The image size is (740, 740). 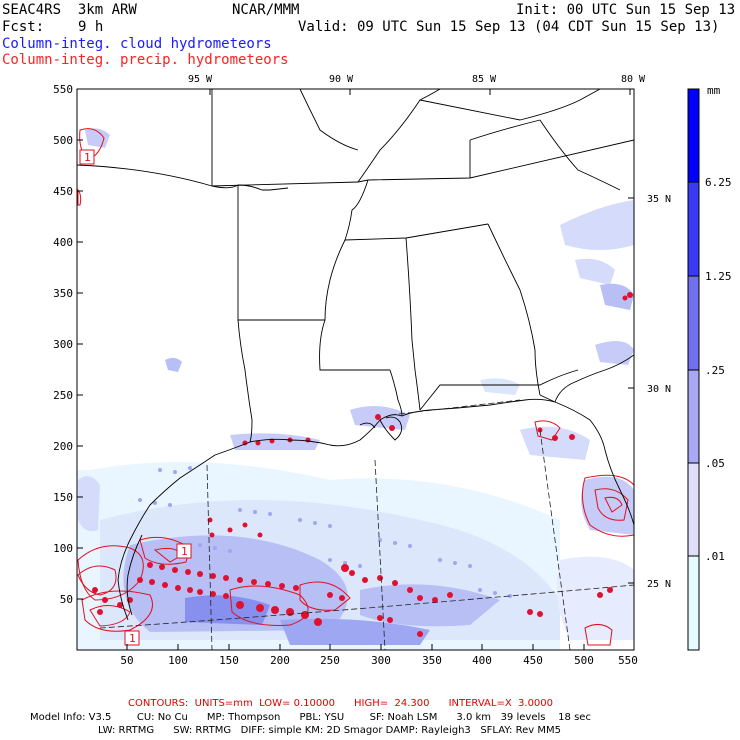 I want to click on latitude-label: 25 N, so click(x=659, y=584).